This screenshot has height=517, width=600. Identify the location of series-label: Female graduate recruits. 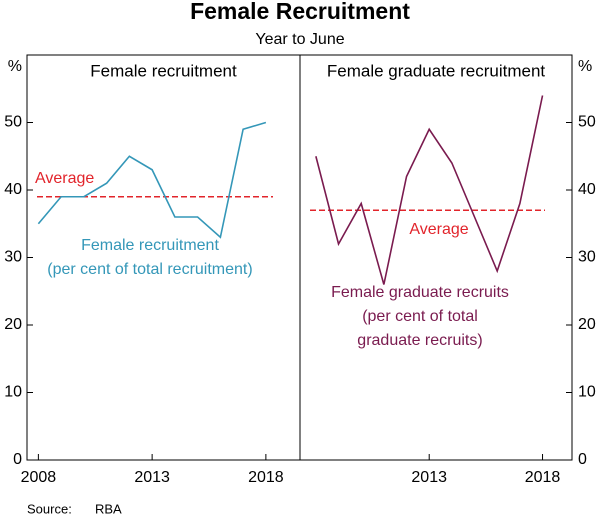
(420, 292).